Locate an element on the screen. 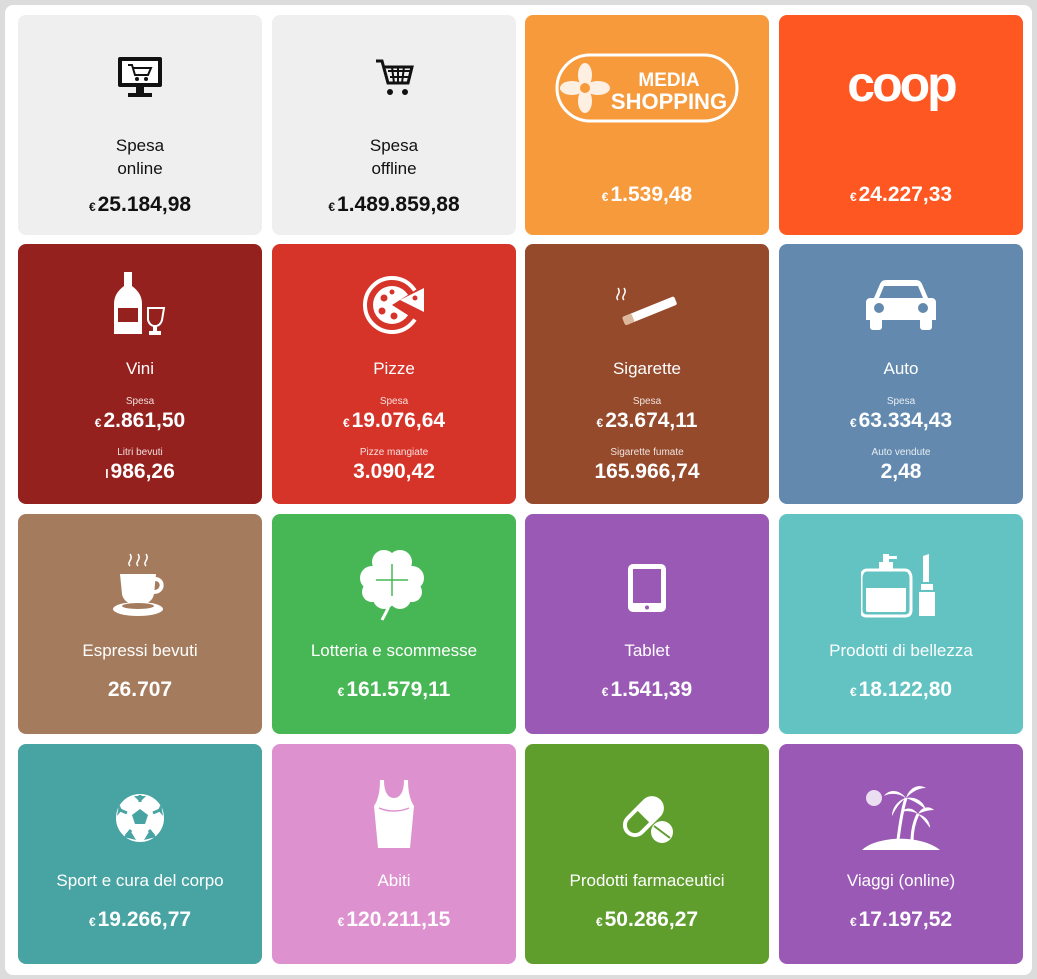 This screenshot has height=979, width=1037. tile-value-2: 165.966,74 is located at coordinates (647, 471).